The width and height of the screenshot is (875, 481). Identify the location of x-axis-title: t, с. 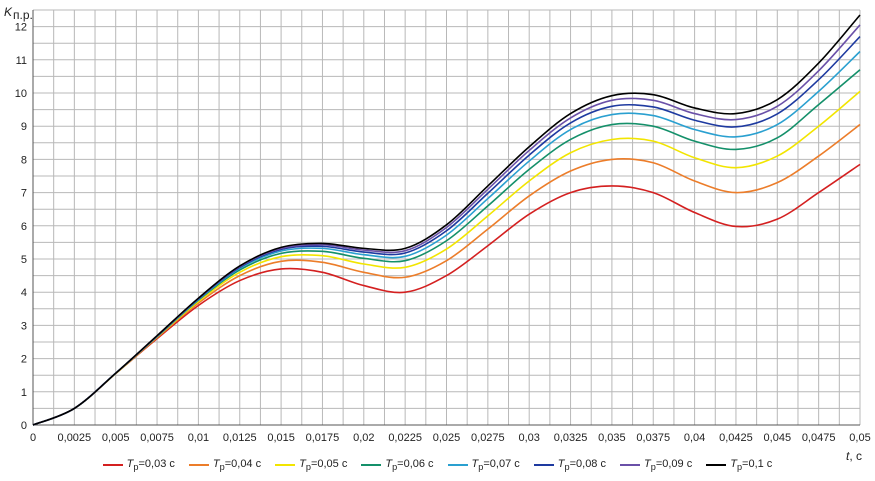
(854, 456).